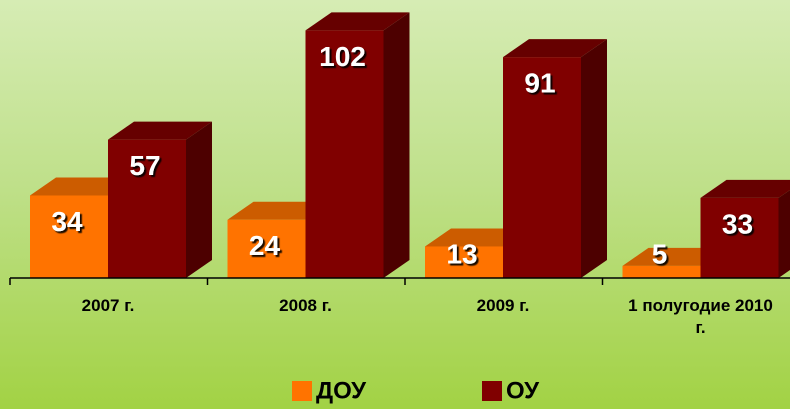 This screenshot has height=409, width=790. I want to click on legend-item: ОУ, so click(511, 390).